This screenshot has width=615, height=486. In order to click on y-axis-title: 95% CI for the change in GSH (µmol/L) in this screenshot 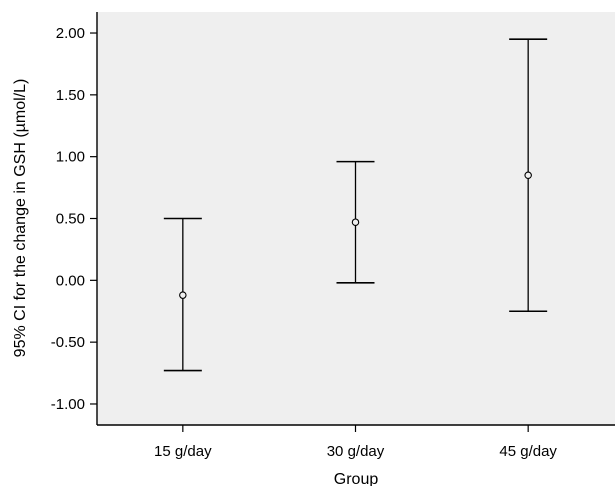, I will do `click(20, 218)`.